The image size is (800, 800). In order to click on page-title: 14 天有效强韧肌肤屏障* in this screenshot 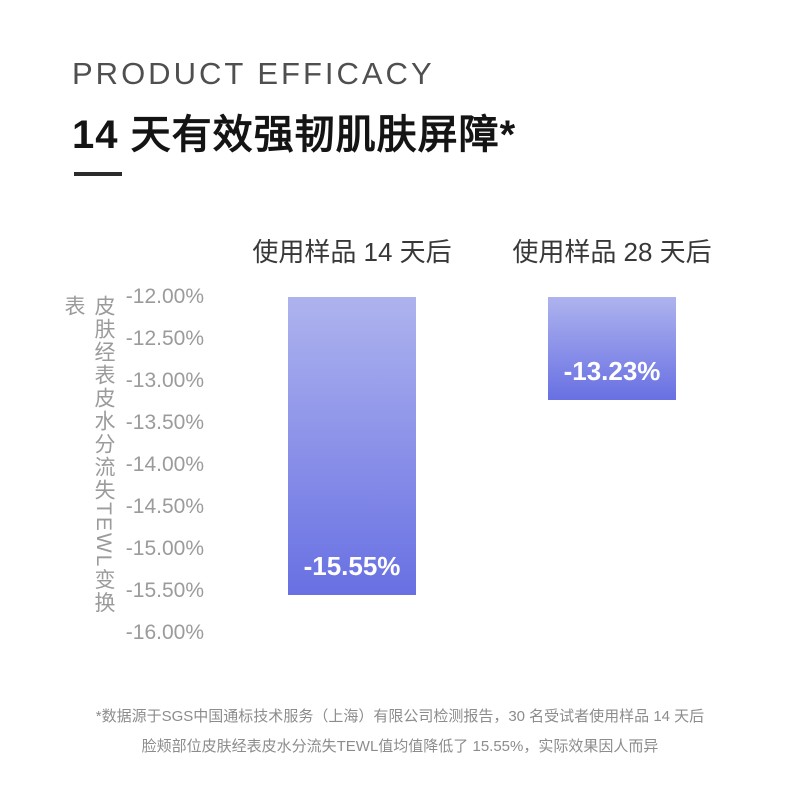, I will do `click(294, 135)`.